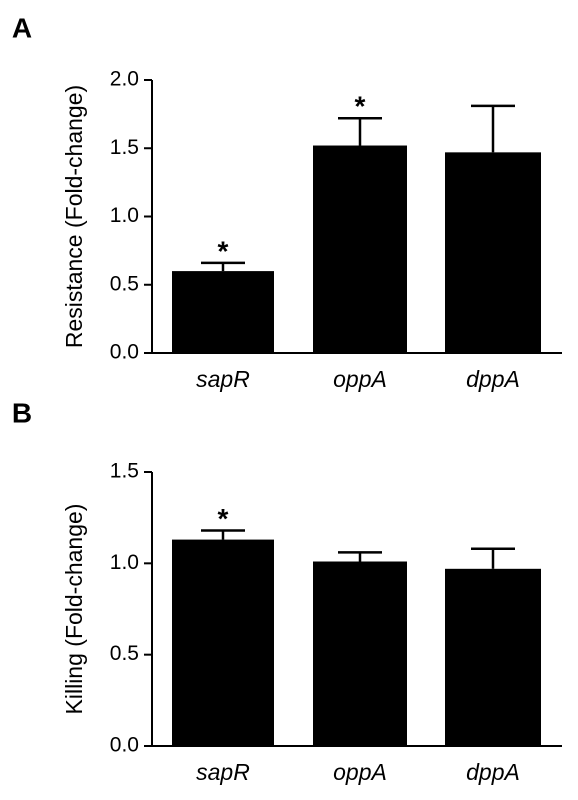 This screenshot has width=578, height=800. What do you see at coordinates (22, 412) in the screenshot?
I see `panel-label: B` at bounding box center [22, 412].